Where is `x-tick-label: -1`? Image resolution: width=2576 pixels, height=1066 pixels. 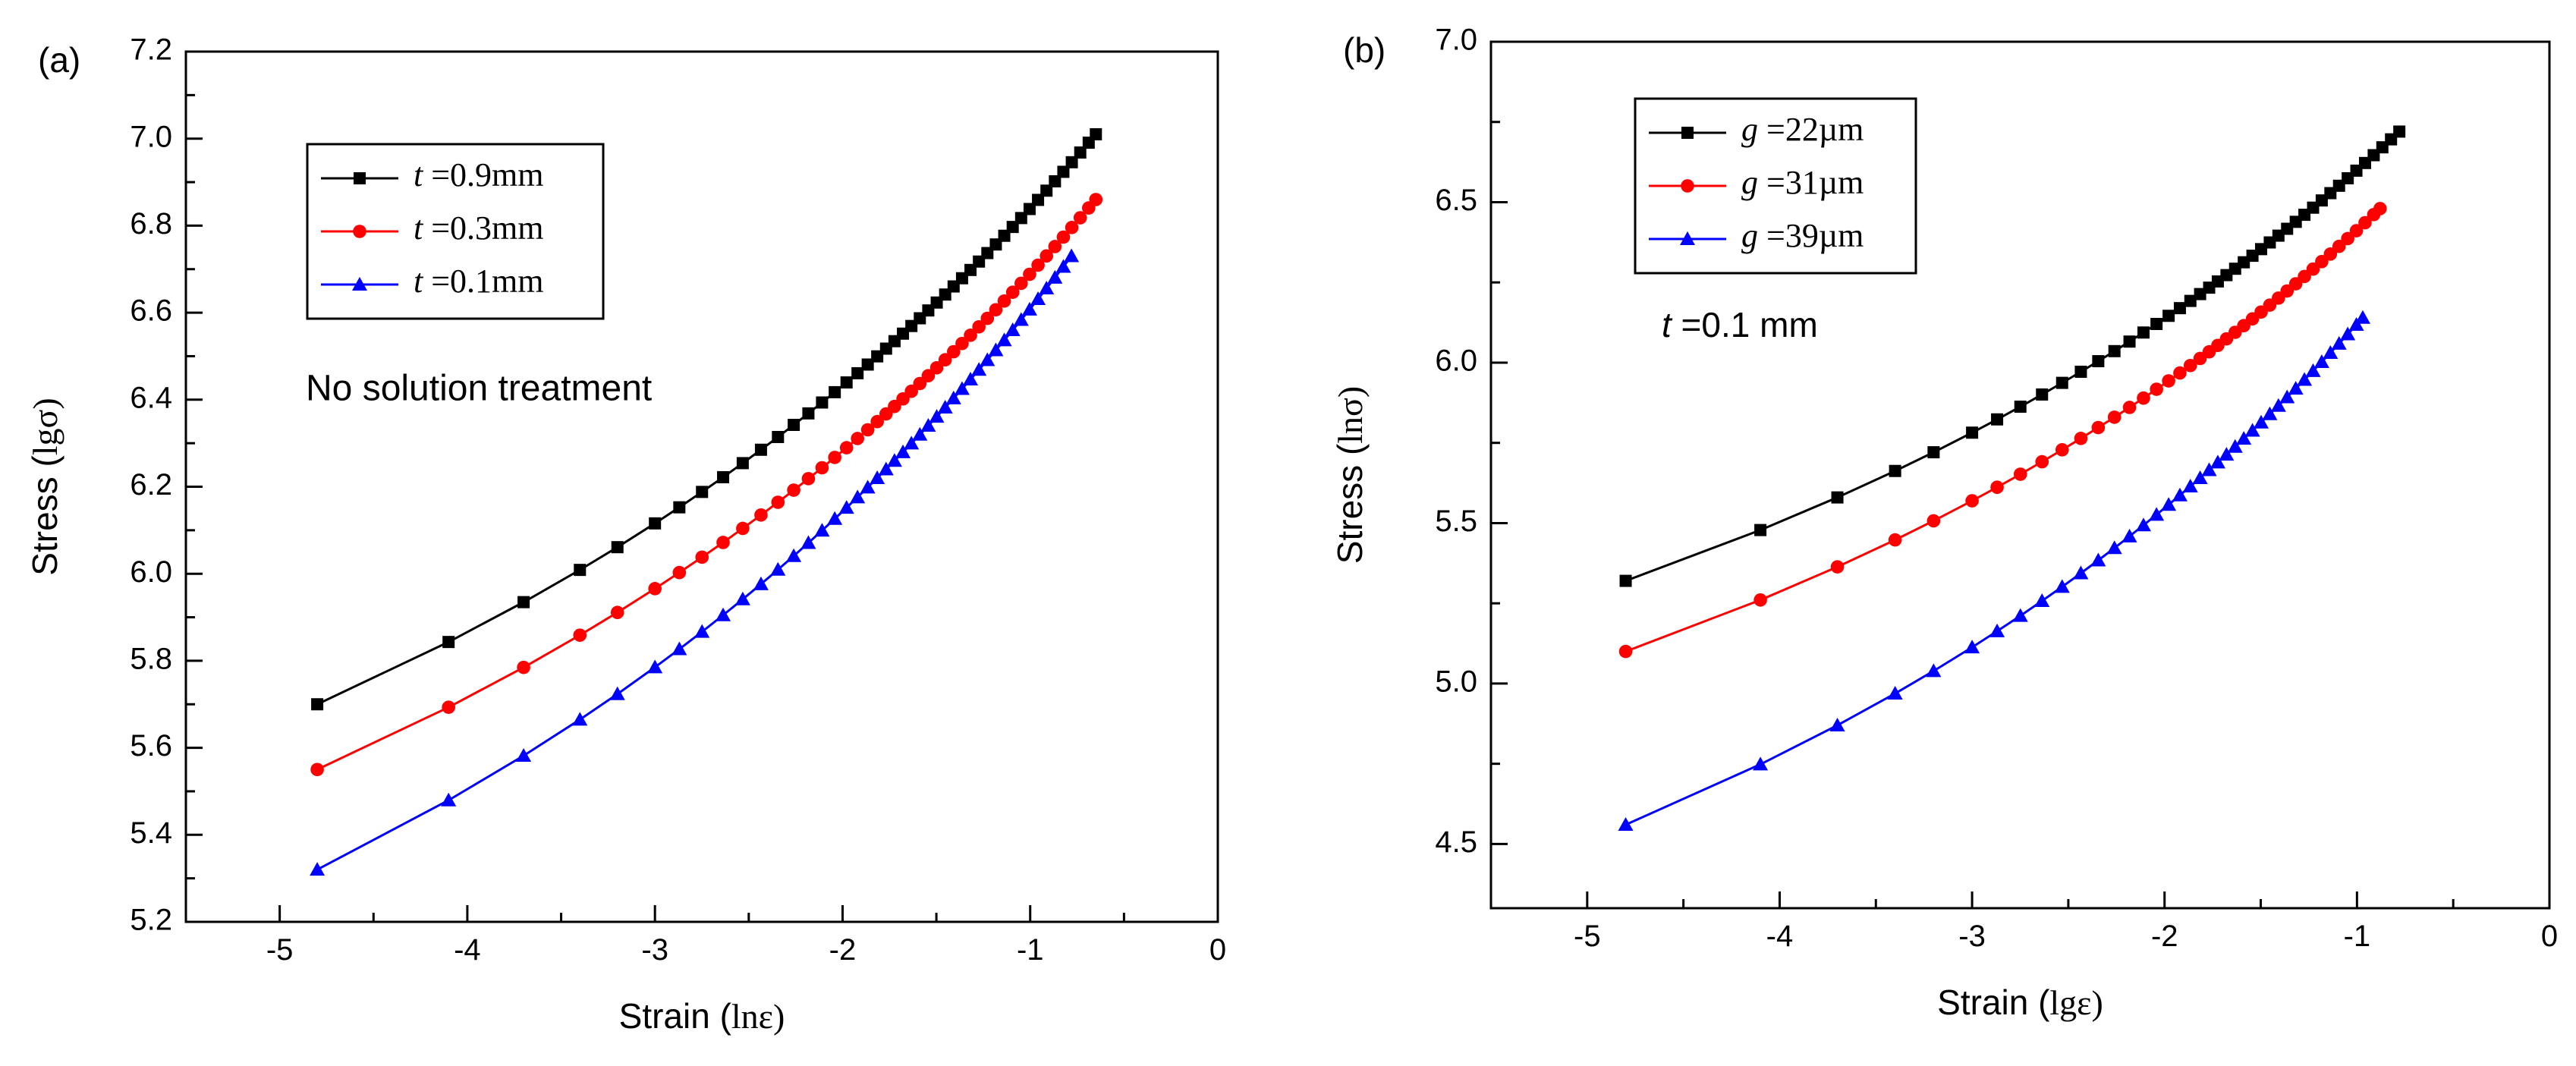 x-tick-label: -1 is located at coordinates (2357, 936).